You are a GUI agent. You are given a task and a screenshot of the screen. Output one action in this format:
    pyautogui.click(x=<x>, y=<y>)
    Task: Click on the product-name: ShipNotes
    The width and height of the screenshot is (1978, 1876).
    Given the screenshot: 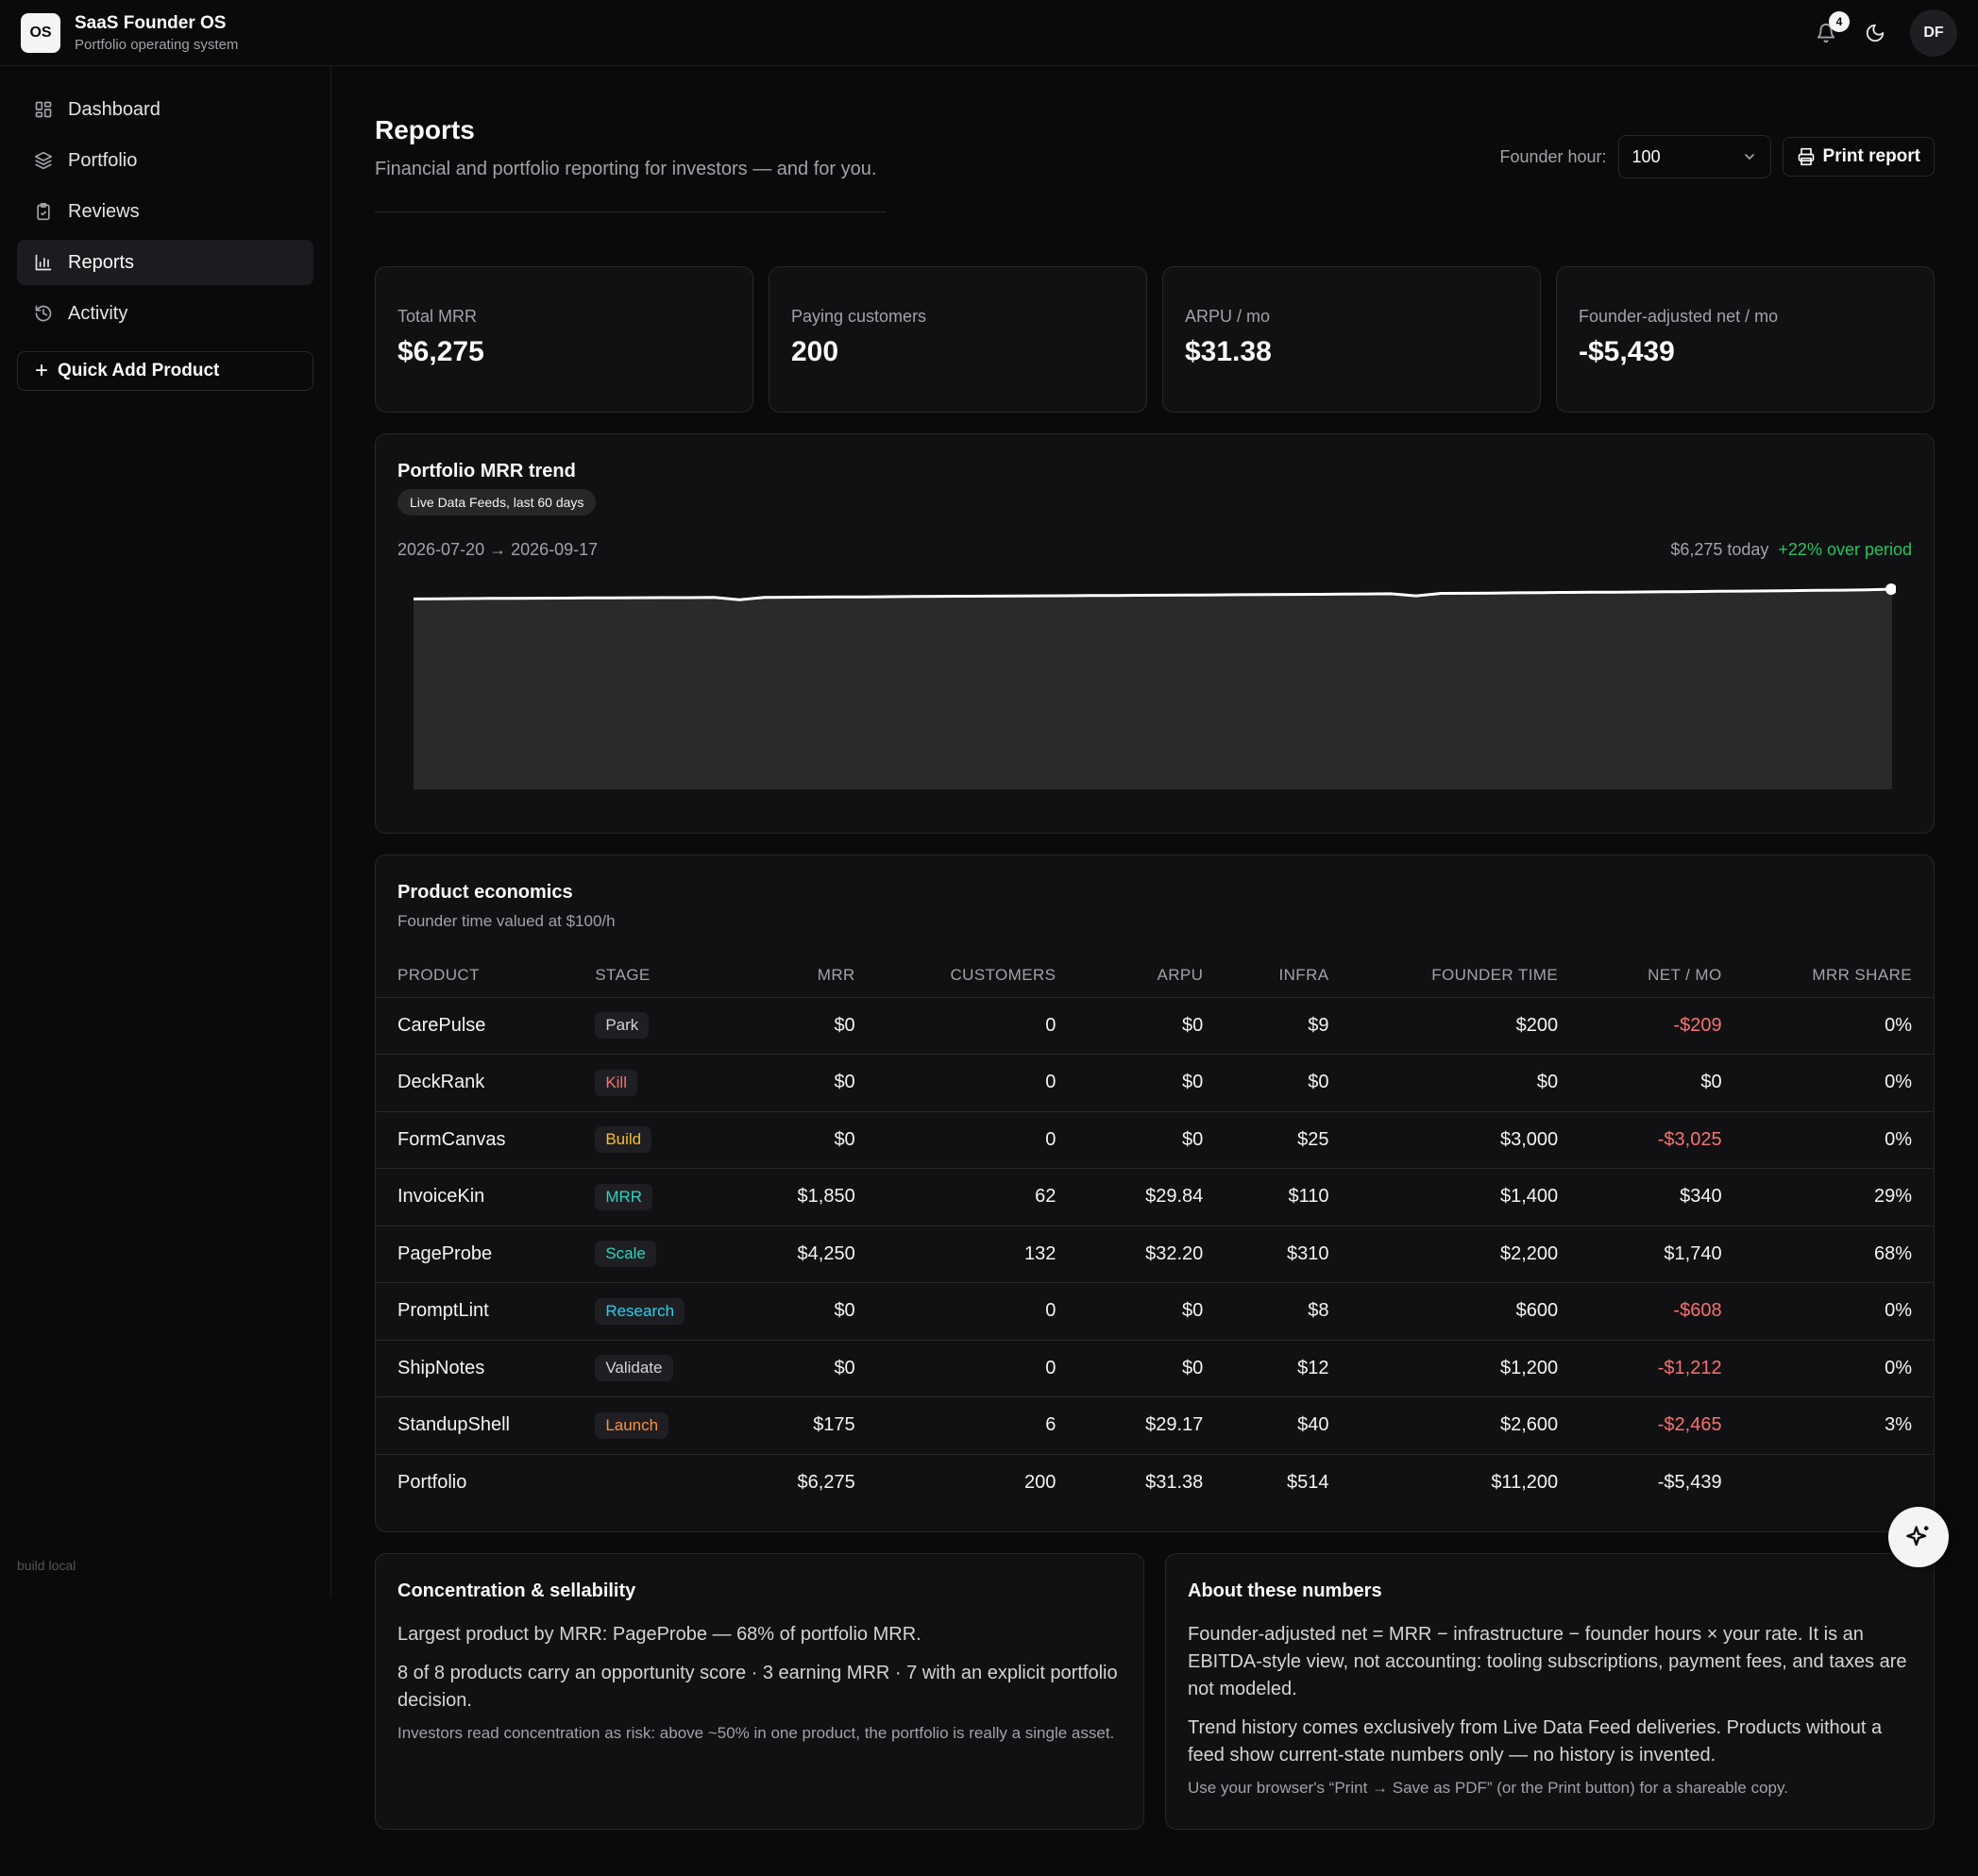 What is the action you would take?
    pyautogui.click(x=486, y=1368)
    